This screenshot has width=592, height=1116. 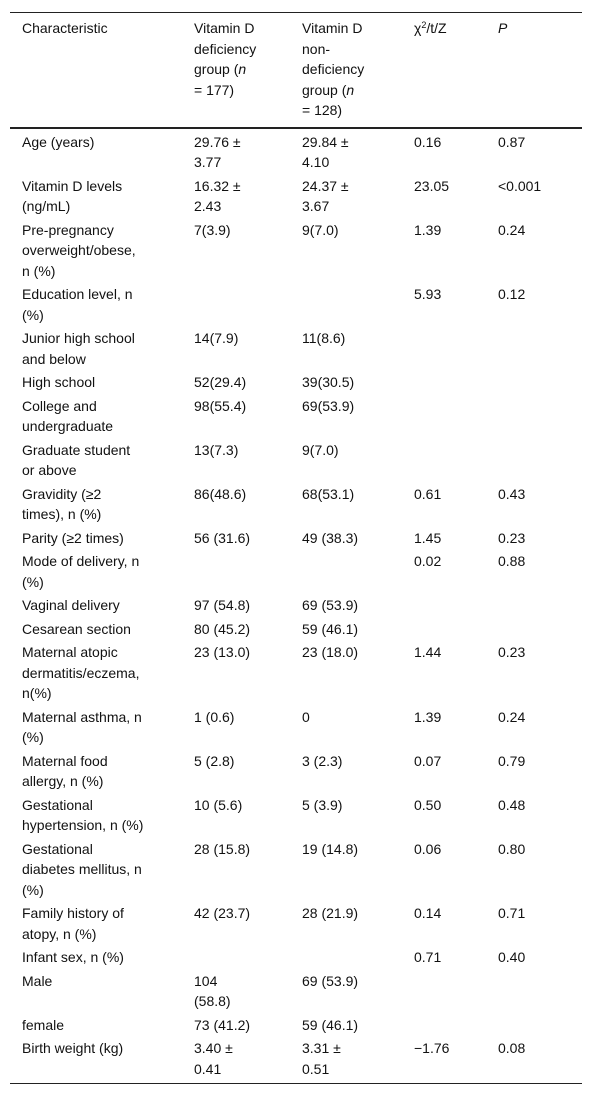 What do you see at coordinates (520, 185) in the screenshot?
I see `table-cell: <0.001` at bounding box center [520, 185].